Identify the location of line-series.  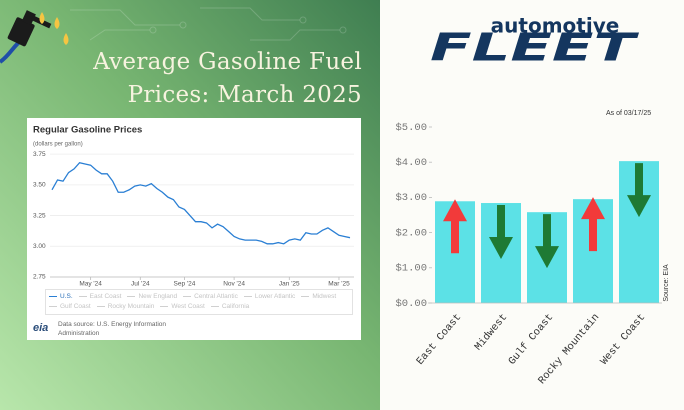
(201, 203).